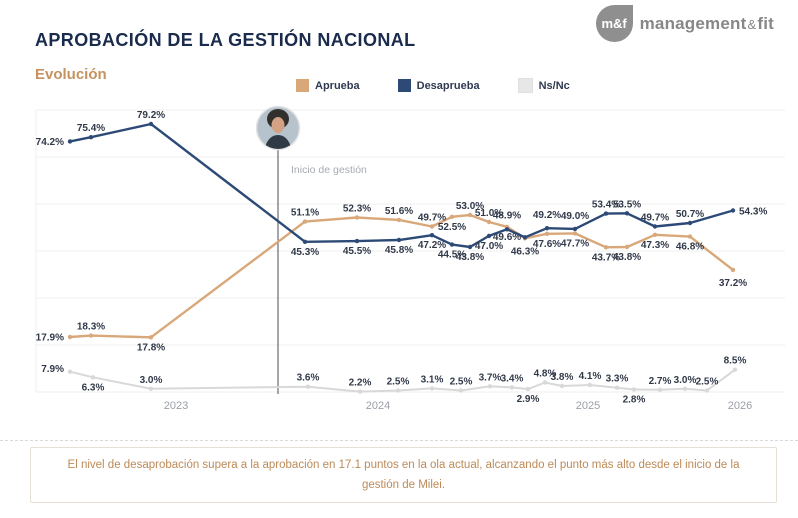 This screenshot has width=798, height=518. What do you see at coordinates (278, 125) in the screenshot?
I see `avatar-face` at bounding box center [278, 125].